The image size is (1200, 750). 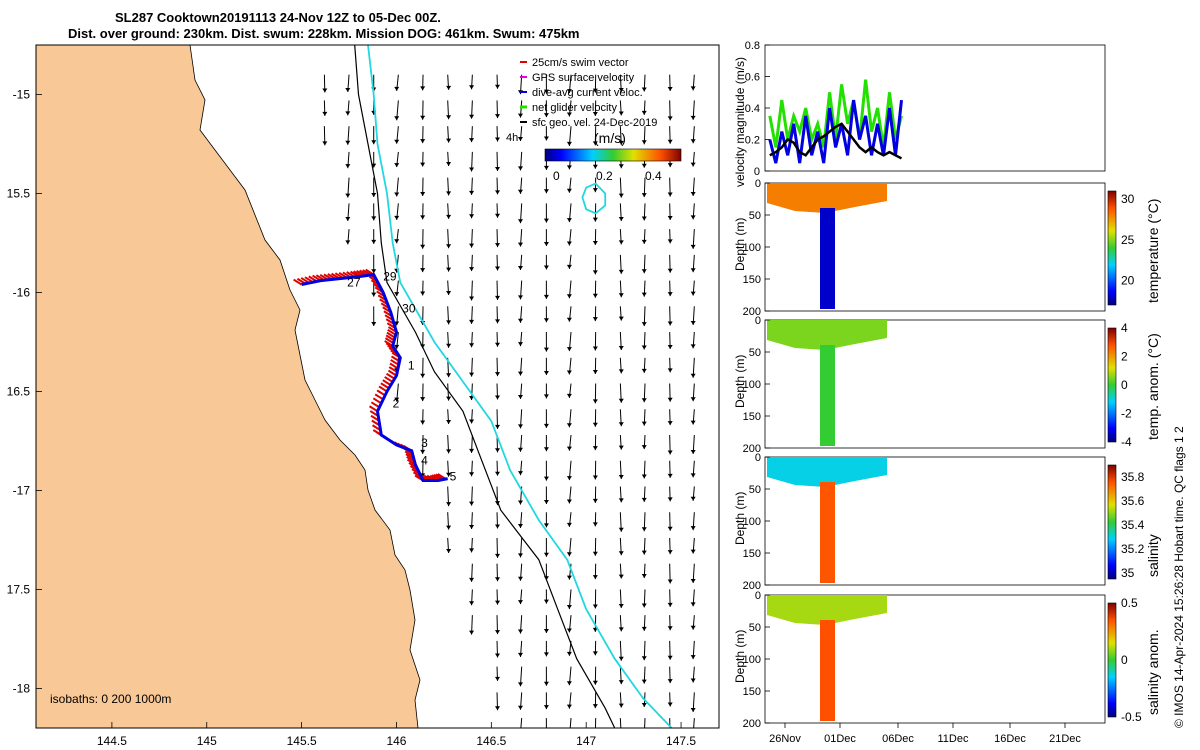 I want to click on time-axis: 26Nov 01Dec 06Dec 11Dec 16Dec 21Dec, so click(x=925, y=734).